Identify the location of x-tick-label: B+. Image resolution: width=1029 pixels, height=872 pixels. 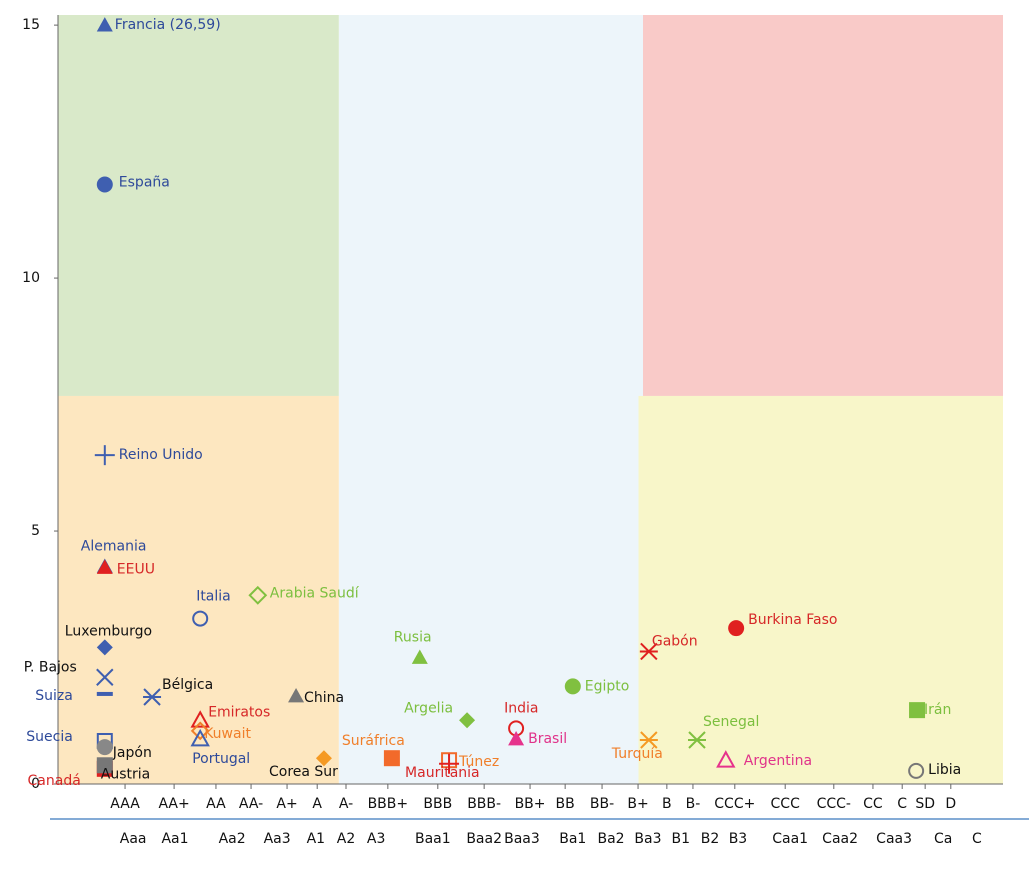
(637, 804).